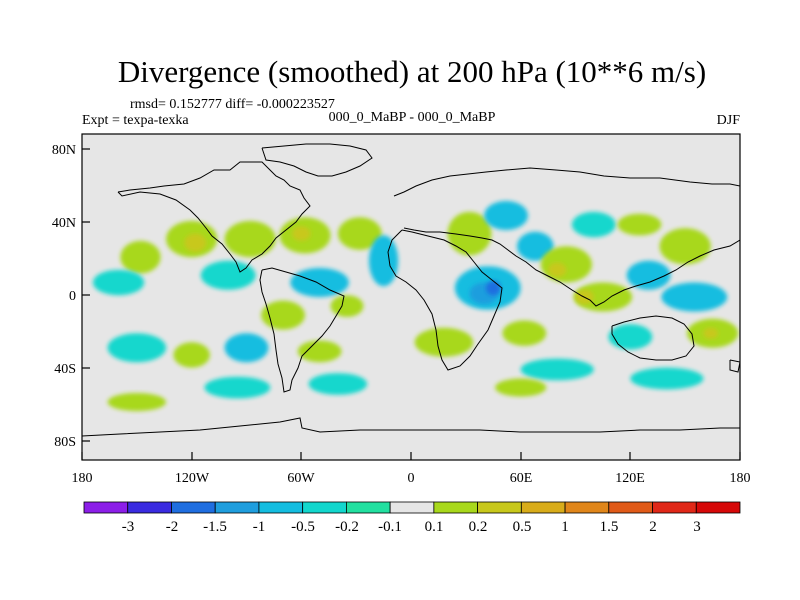 Image resolution: width=800 pixels, height=600 pixels. What do you see at coordinates (72, 296) in the screenshot?
I see `y-tick-label-0: 0` at bounding box center [72, 296].